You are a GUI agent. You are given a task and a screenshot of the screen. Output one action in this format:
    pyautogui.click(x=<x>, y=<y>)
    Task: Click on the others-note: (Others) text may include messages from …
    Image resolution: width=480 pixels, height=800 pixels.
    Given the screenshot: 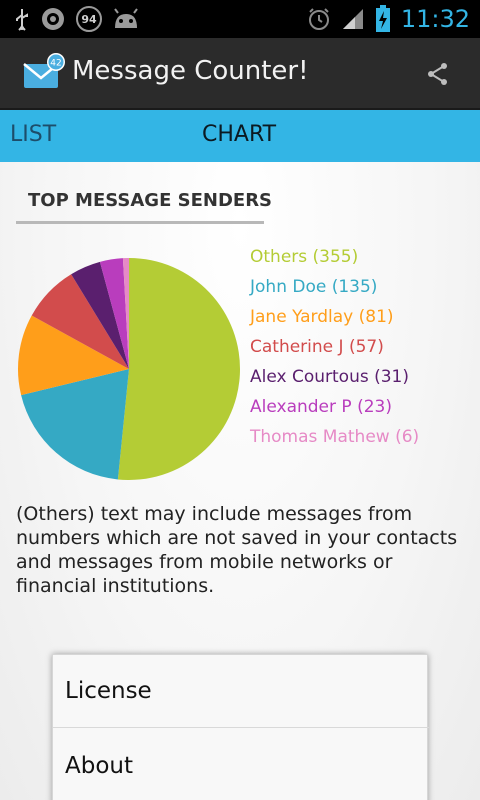 What is the action you would take?
    pyautogui.click(x=237, y=550)
    